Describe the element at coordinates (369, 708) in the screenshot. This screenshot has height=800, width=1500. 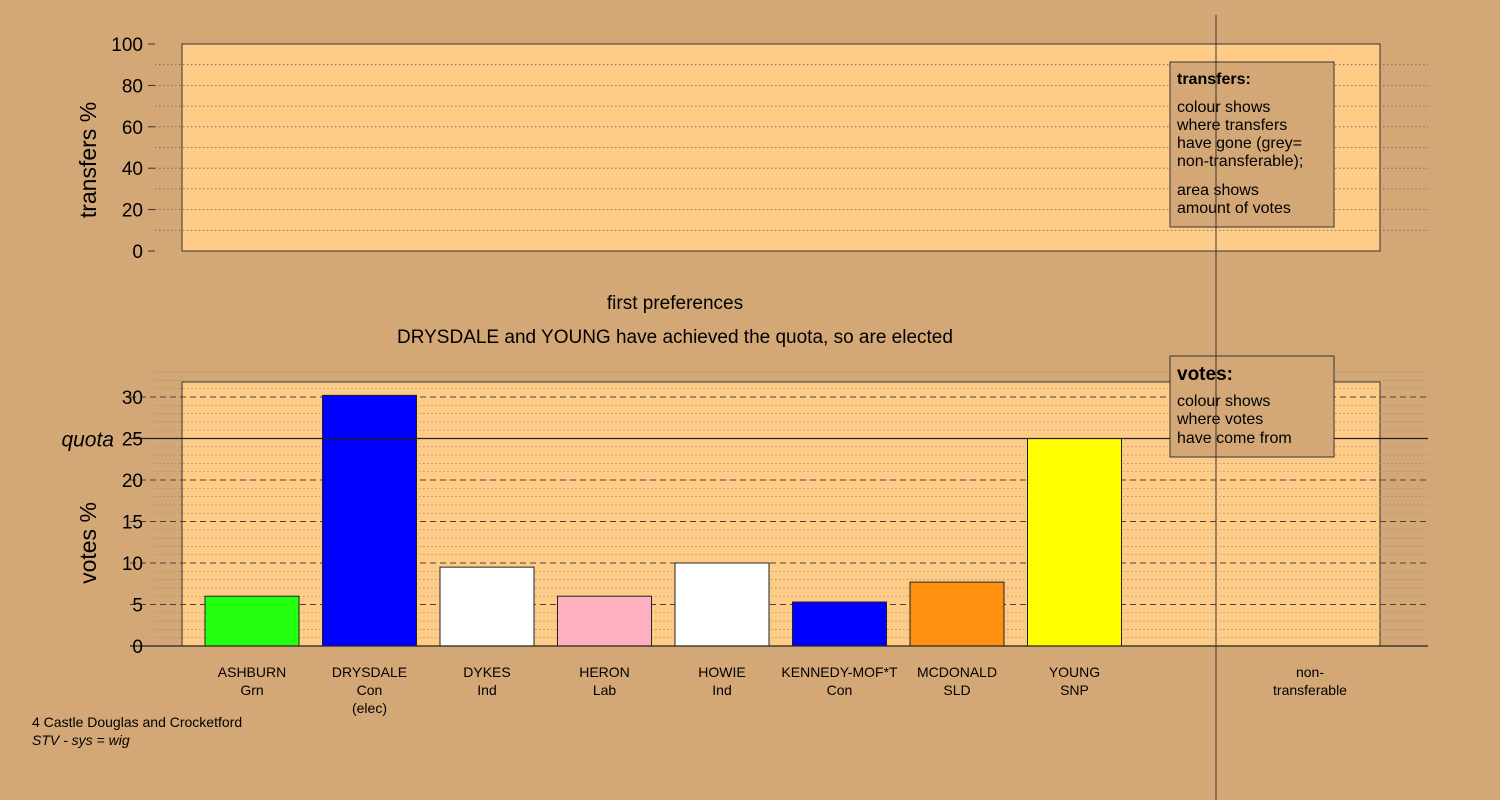
I see `candidate-note: (elec)` at that location.